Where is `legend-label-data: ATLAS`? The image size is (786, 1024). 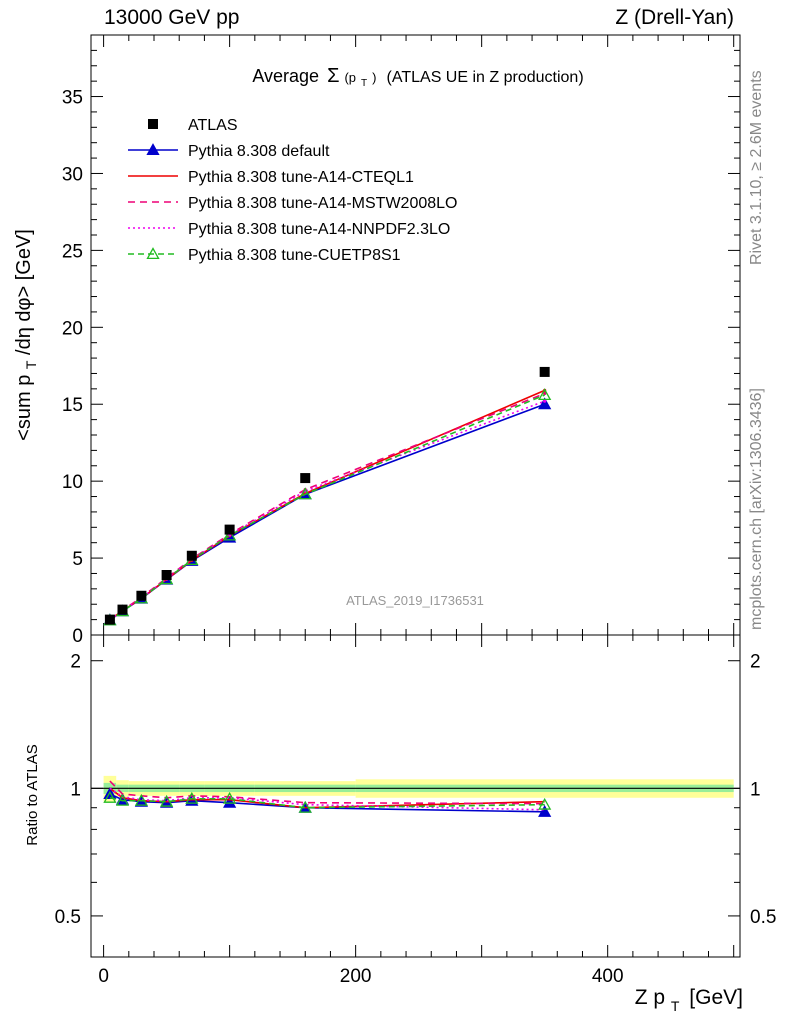 legend-label-data: ATLAS is located at coordinates (213, 125).